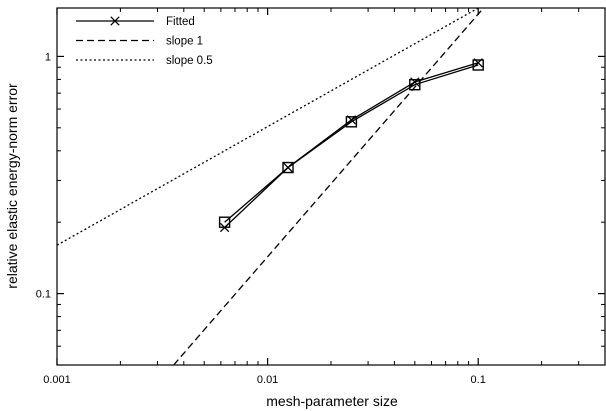 The height and width of the screenshot is (411, 606). I want to click on x-tick-label-0: 0.001, so click(57, 380).